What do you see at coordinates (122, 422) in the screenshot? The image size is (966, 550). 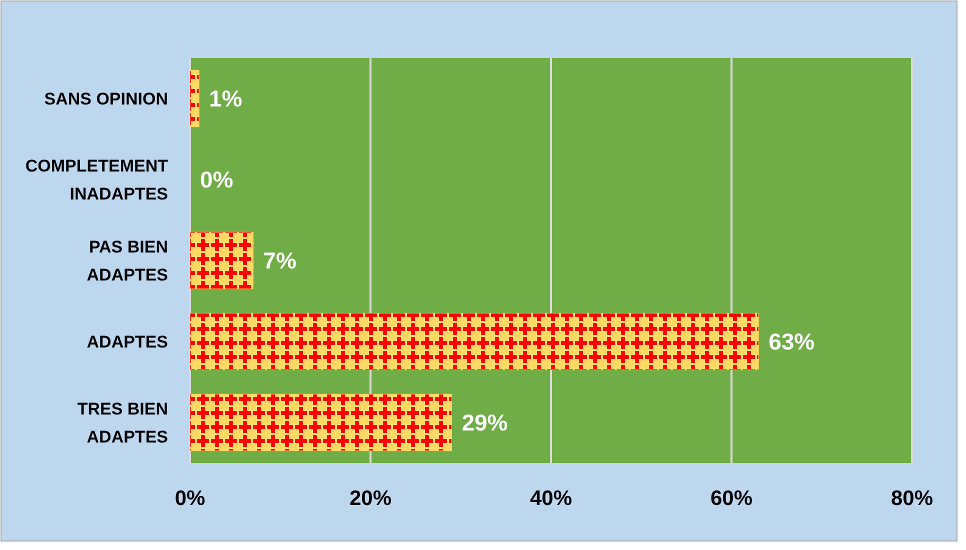 I see `y-tick-label: TRES BIEN ADAPTES` at bounding box center [122, 422].